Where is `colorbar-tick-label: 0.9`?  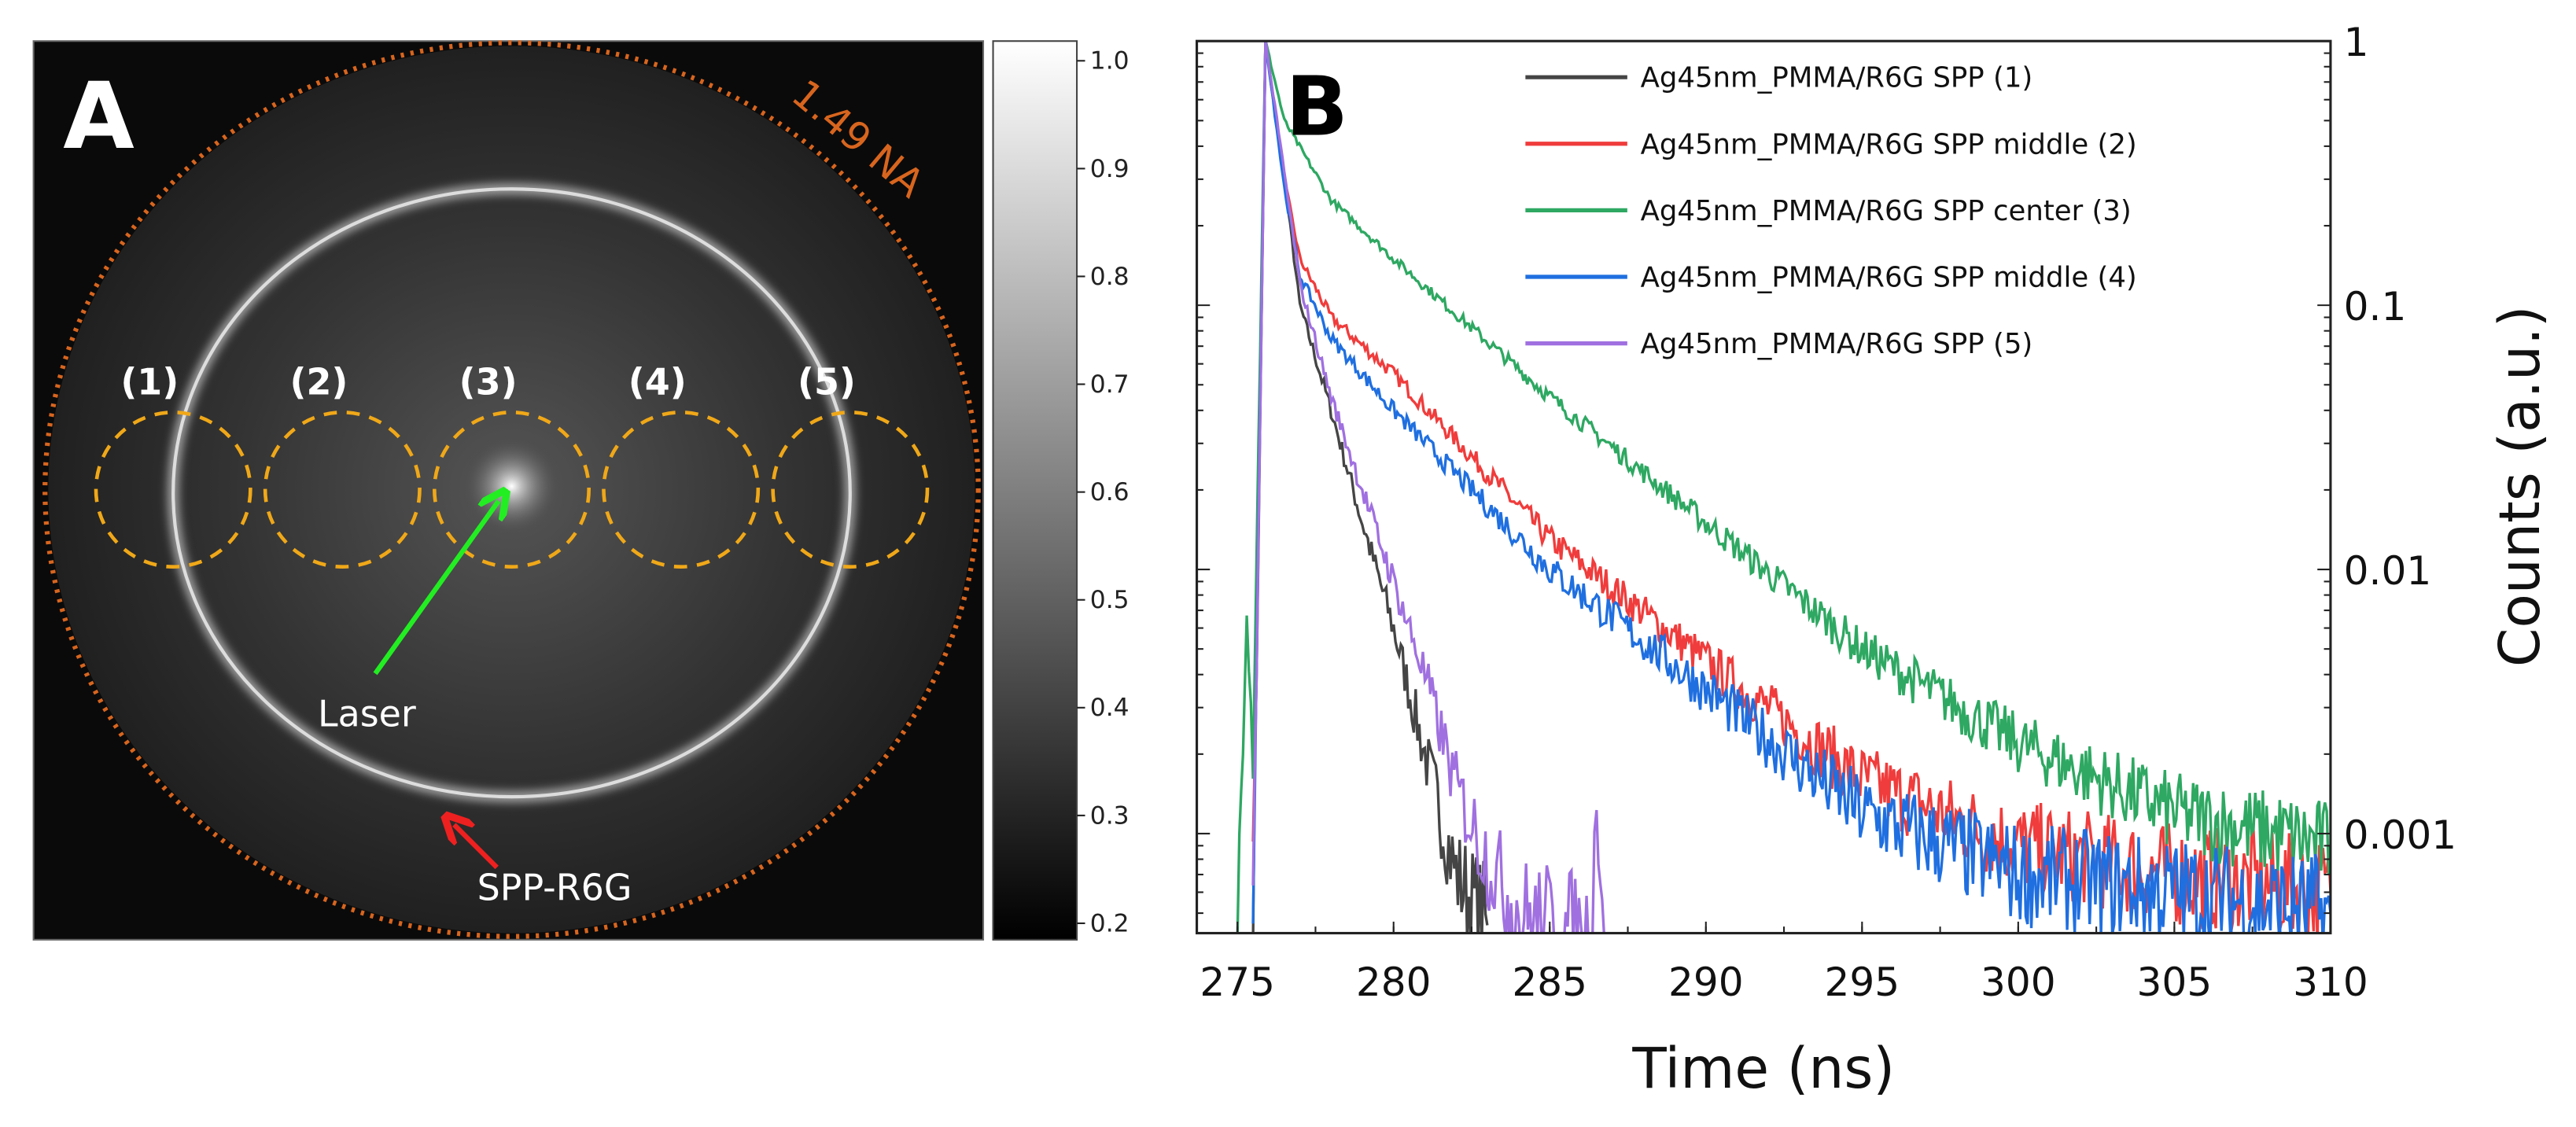 colorbar-tick-label: 0.9 is located at coordinates (1110, 169).